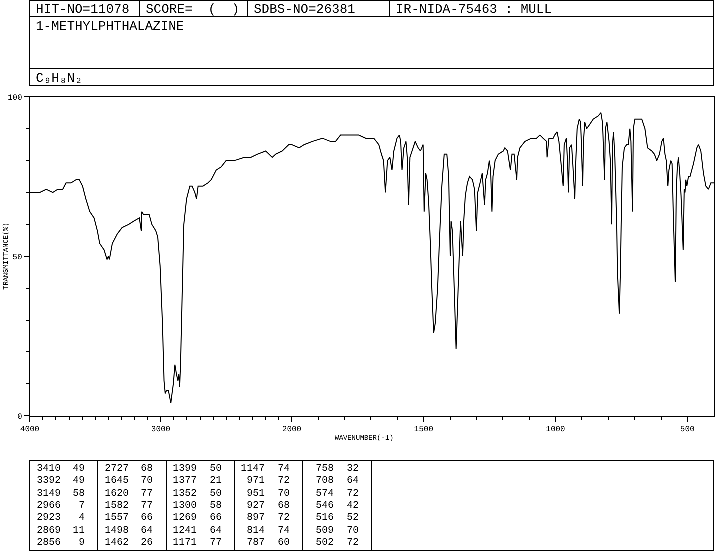 This screenshot has width=715, height=553. Describe the element at coordinates (82, 518) in the screenshot. I see `data-label: 4` at that location.